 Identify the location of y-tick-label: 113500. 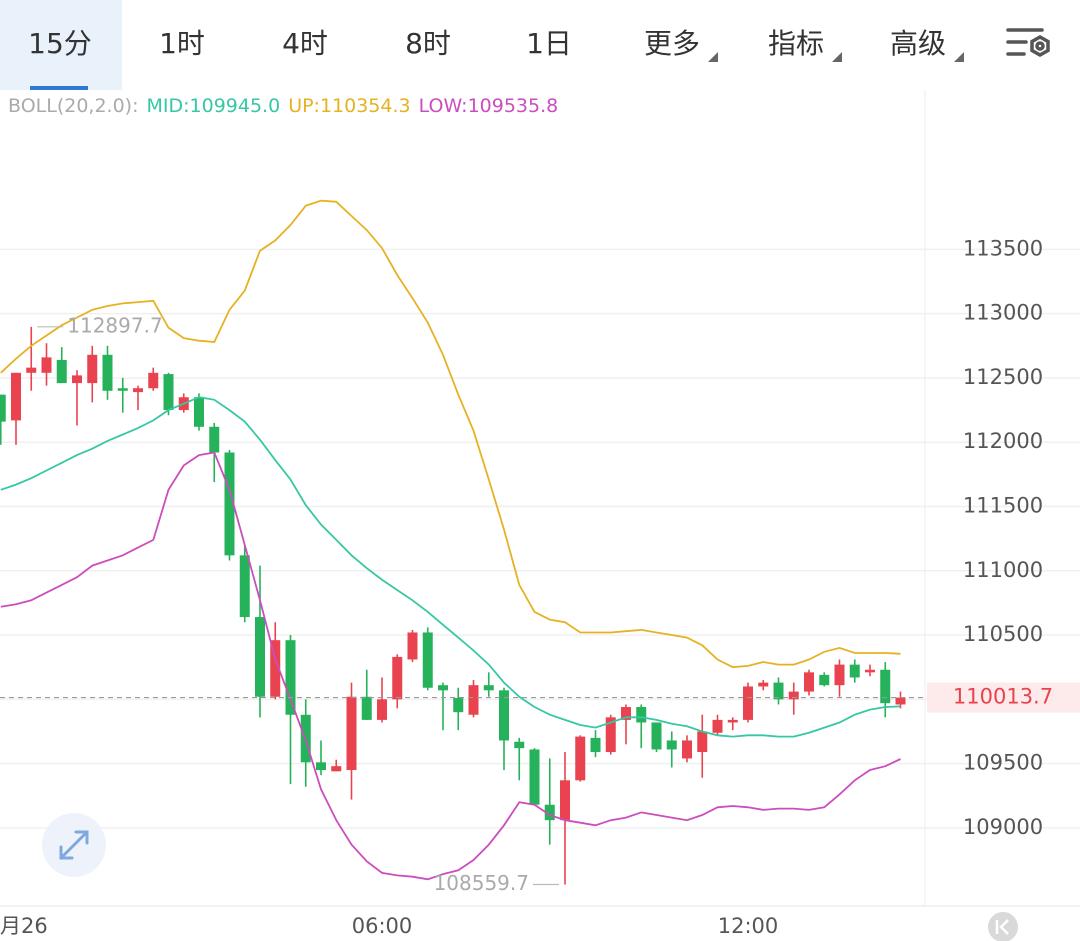
(1003, 248).